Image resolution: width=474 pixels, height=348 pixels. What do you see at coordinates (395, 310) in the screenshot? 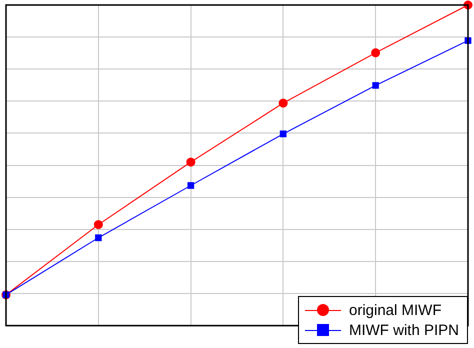
I see `legend-label: original MIWF` at bounding box center [395, 310].